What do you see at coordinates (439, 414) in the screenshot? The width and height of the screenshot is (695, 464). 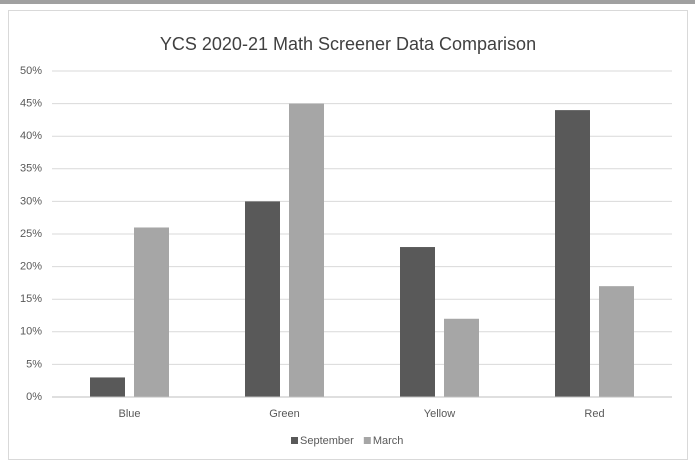 I see `x-tick-label: Yellow` at bounding box center [439, 414].